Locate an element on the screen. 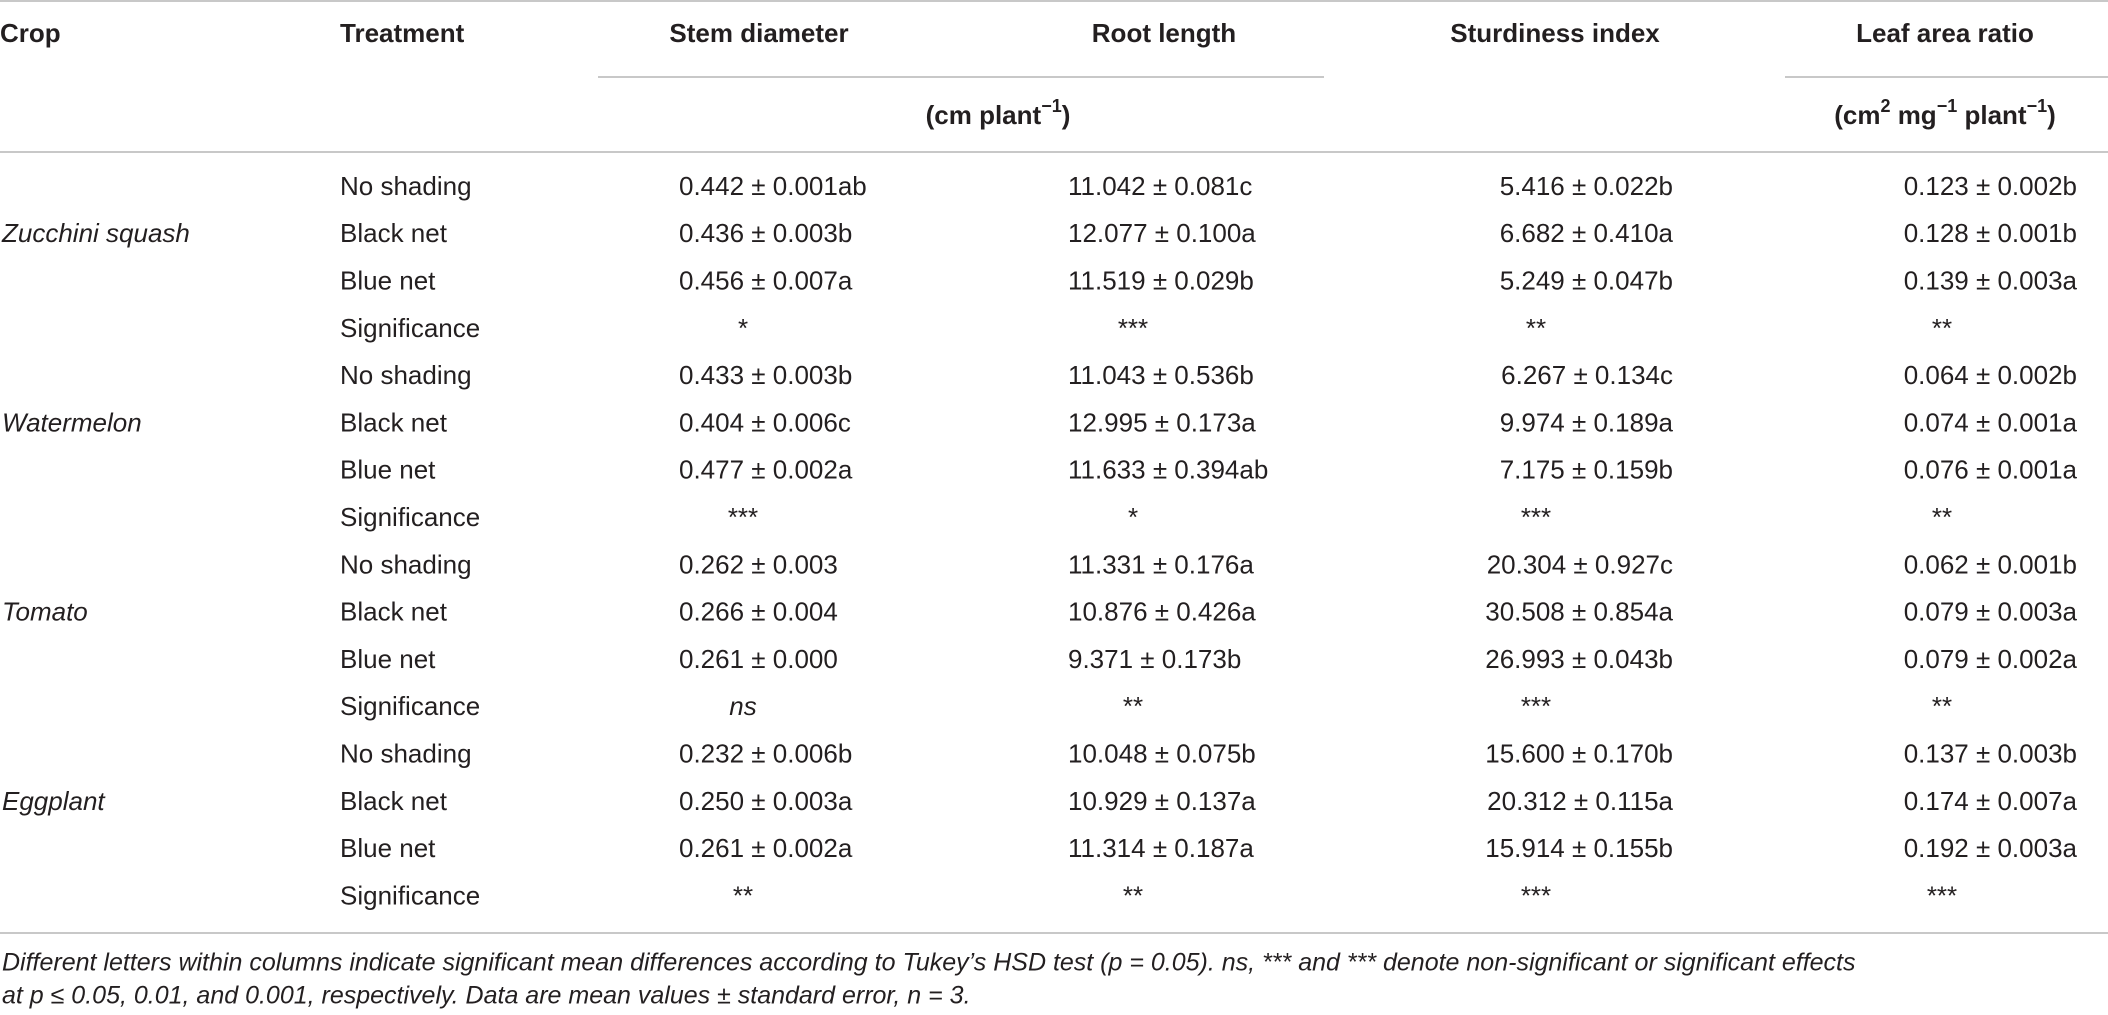  cell-value: 0.062 ± 0.001b is located at coordinates (1990, 564).